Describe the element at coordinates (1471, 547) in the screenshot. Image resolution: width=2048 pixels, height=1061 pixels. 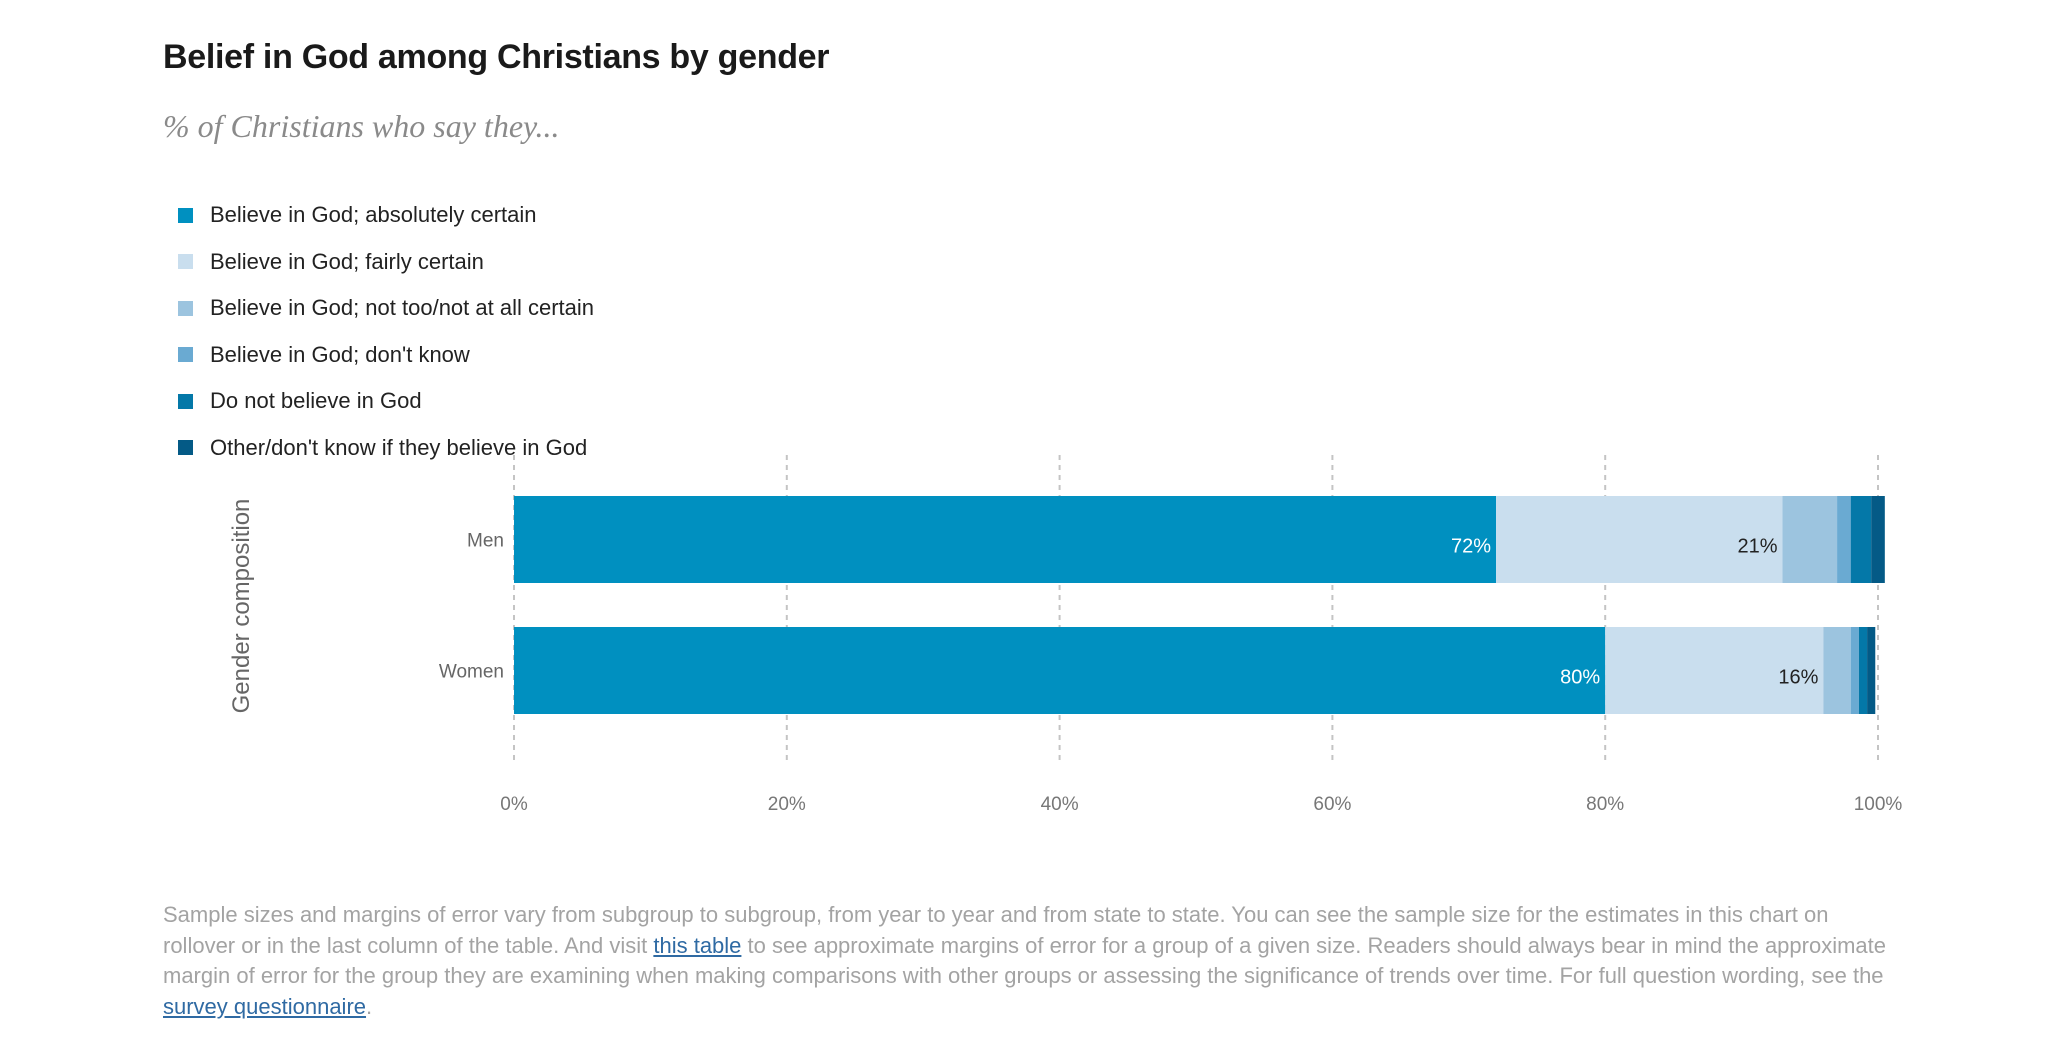
I see `data-label: 72%` at that location.